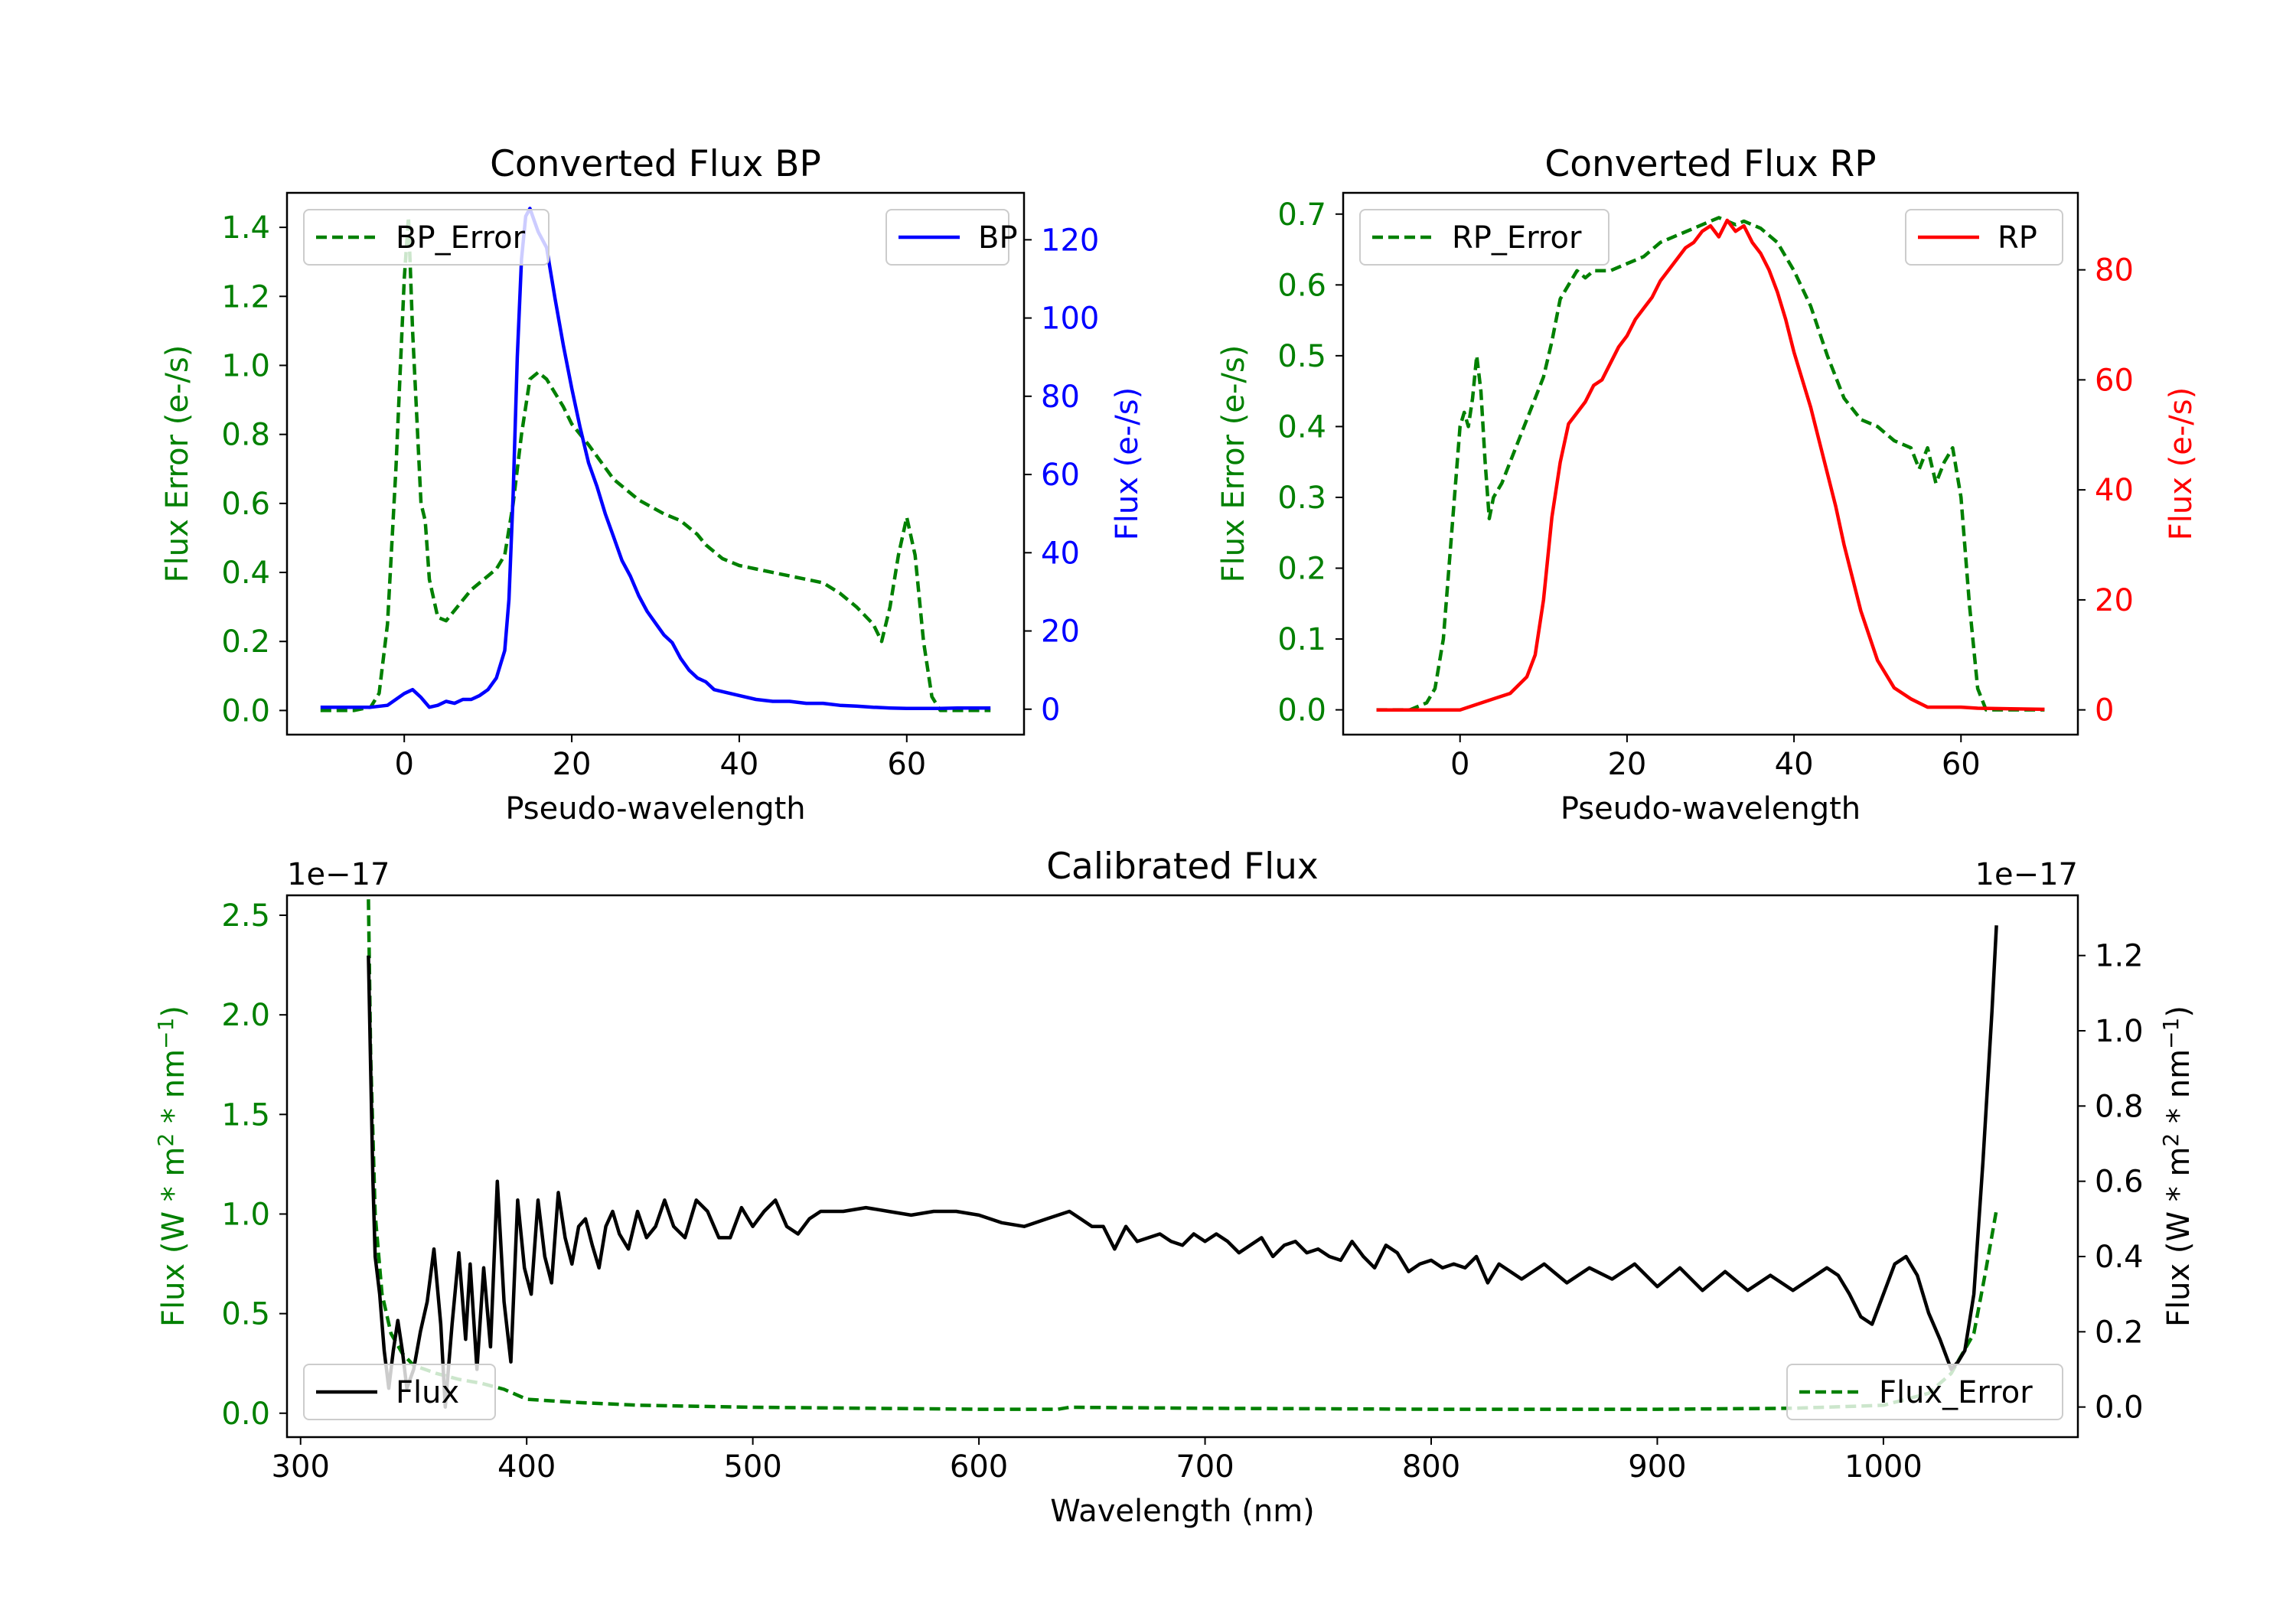  What do you see at coordinates (1301, 215) in the screenshot?
I see `rp-y-left-tick-label: 0.7` at bounding box center [1301, 215].